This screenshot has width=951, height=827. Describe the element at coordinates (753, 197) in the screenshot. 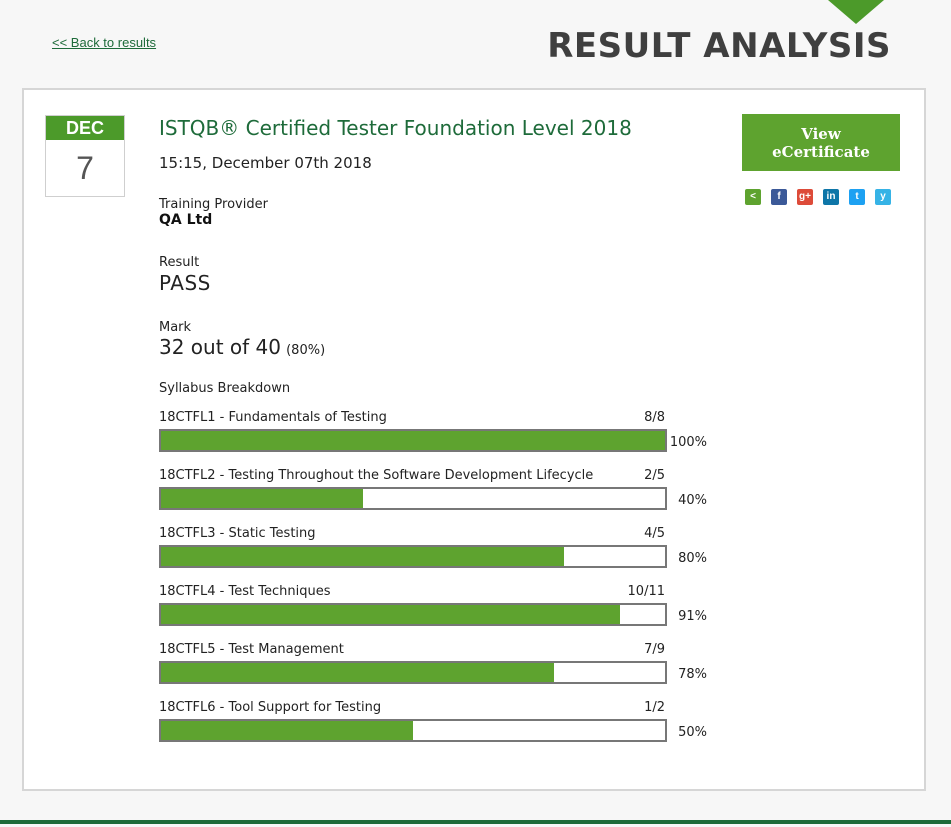

I see `share-icon: <` at that location.